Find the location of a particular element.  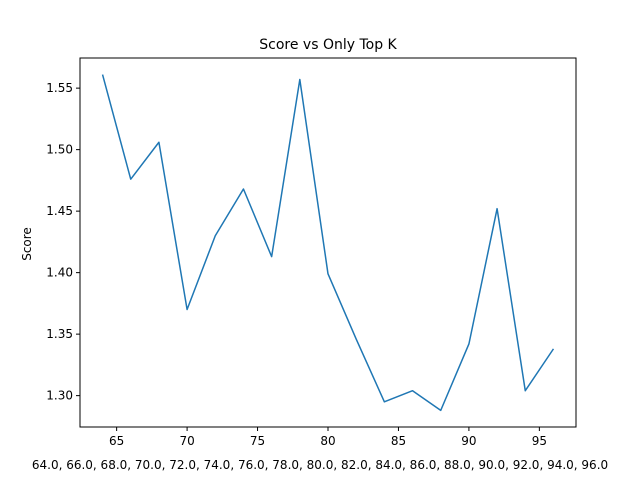

y-tick-label: 1.55 is located at coordinates (59, 88).